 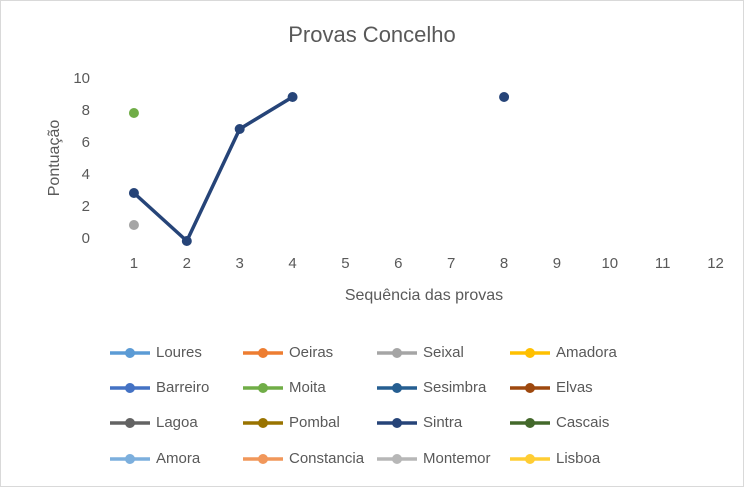 I want to click on y-axis-title: Pontuação, so click(x=54, y=158).